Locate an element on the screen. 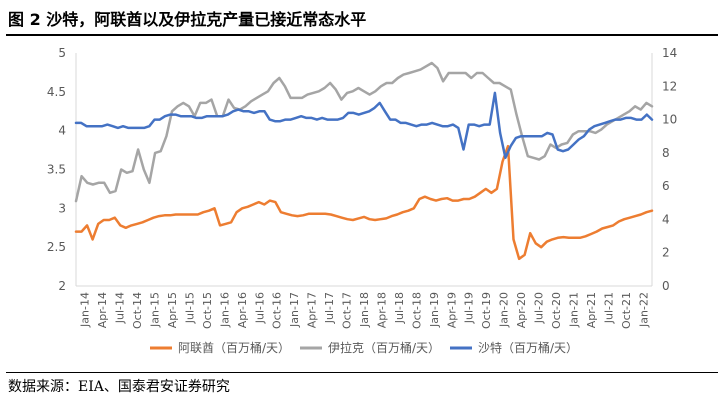 The width and height of the screenshot is (724, 415). x-tick-label: Apr-15 is located at coordinates (172, 310).